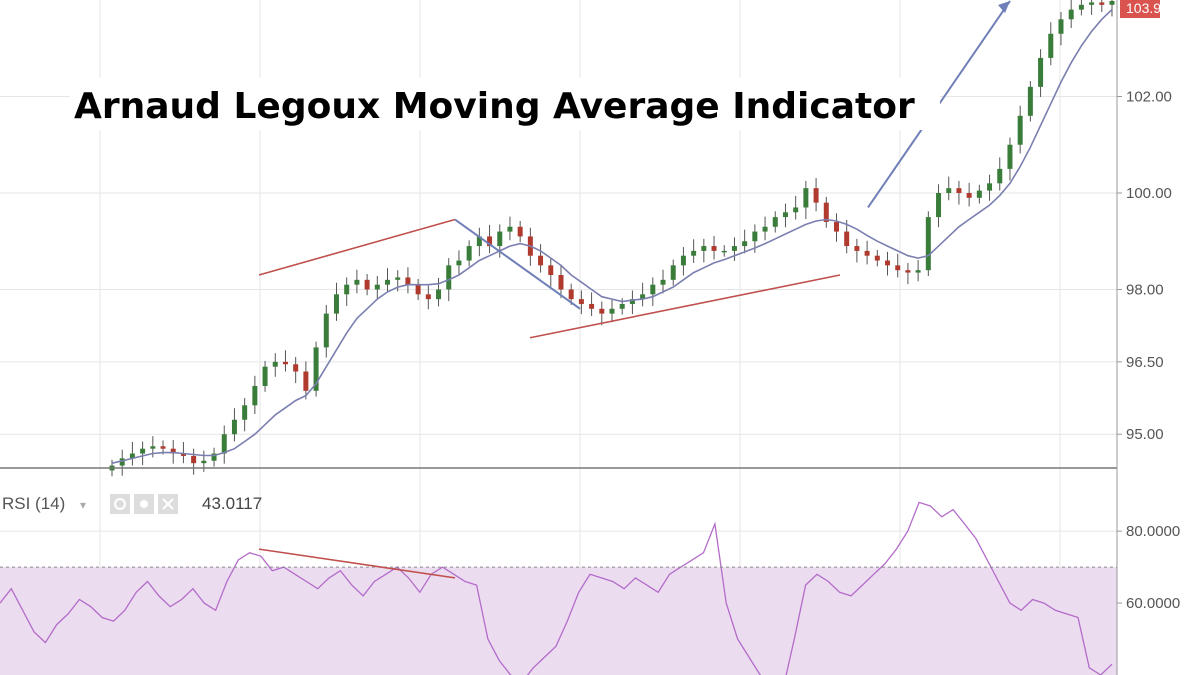  What do you see at coordinates (33, 503) in the screenshot?
I see `rsi-indicator-label: RSI (14)` at bounding box center [33, 503].